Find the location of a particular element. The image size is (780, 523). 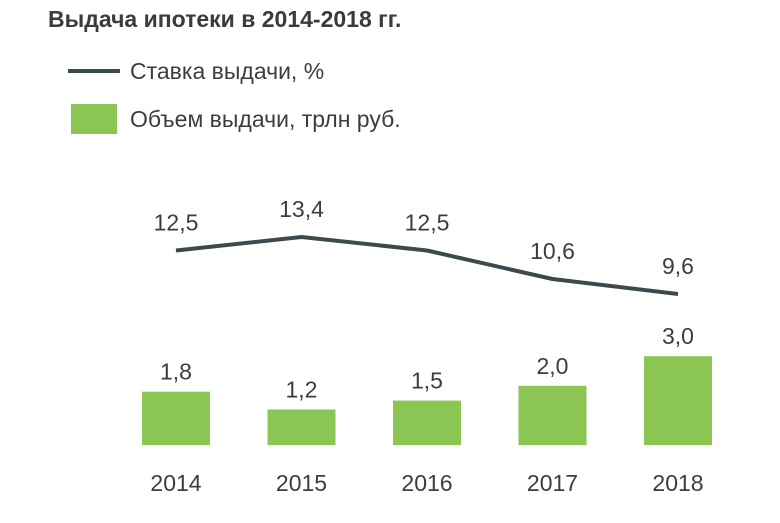

x-tick-label-2018: 2018 is located at coordinates (677, 483).